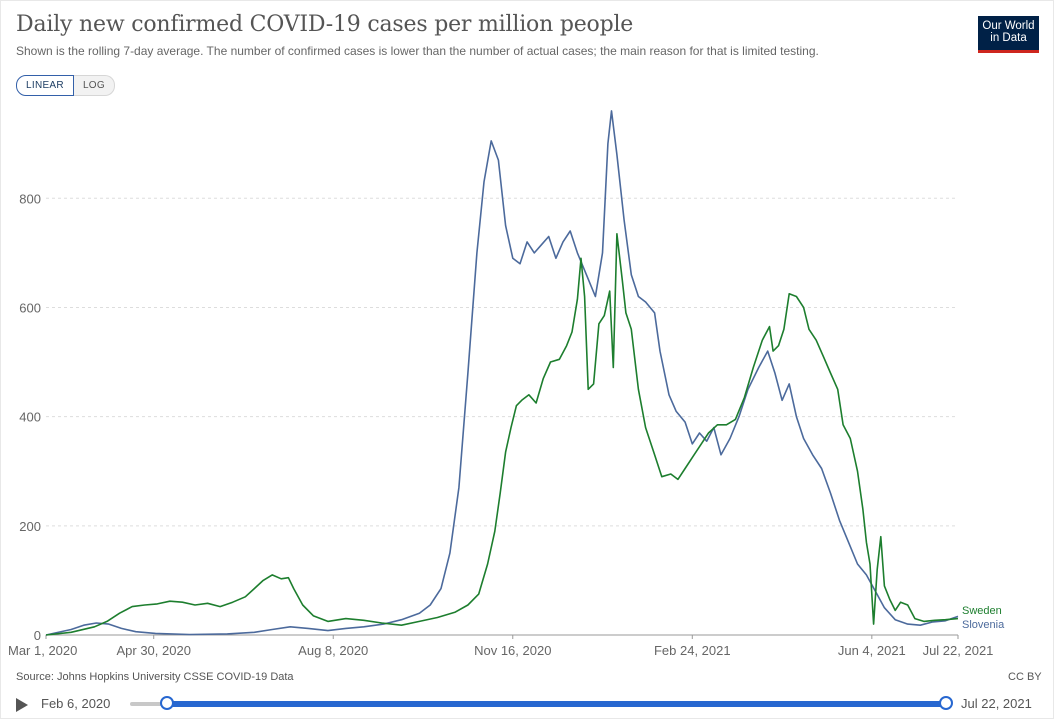 The image size is (1054, 719). What do you see at coordinates (996, 703) in the screenshot?
I see `timeline-end-label: Jul 22, 2021` at bounding box center [996, 703].